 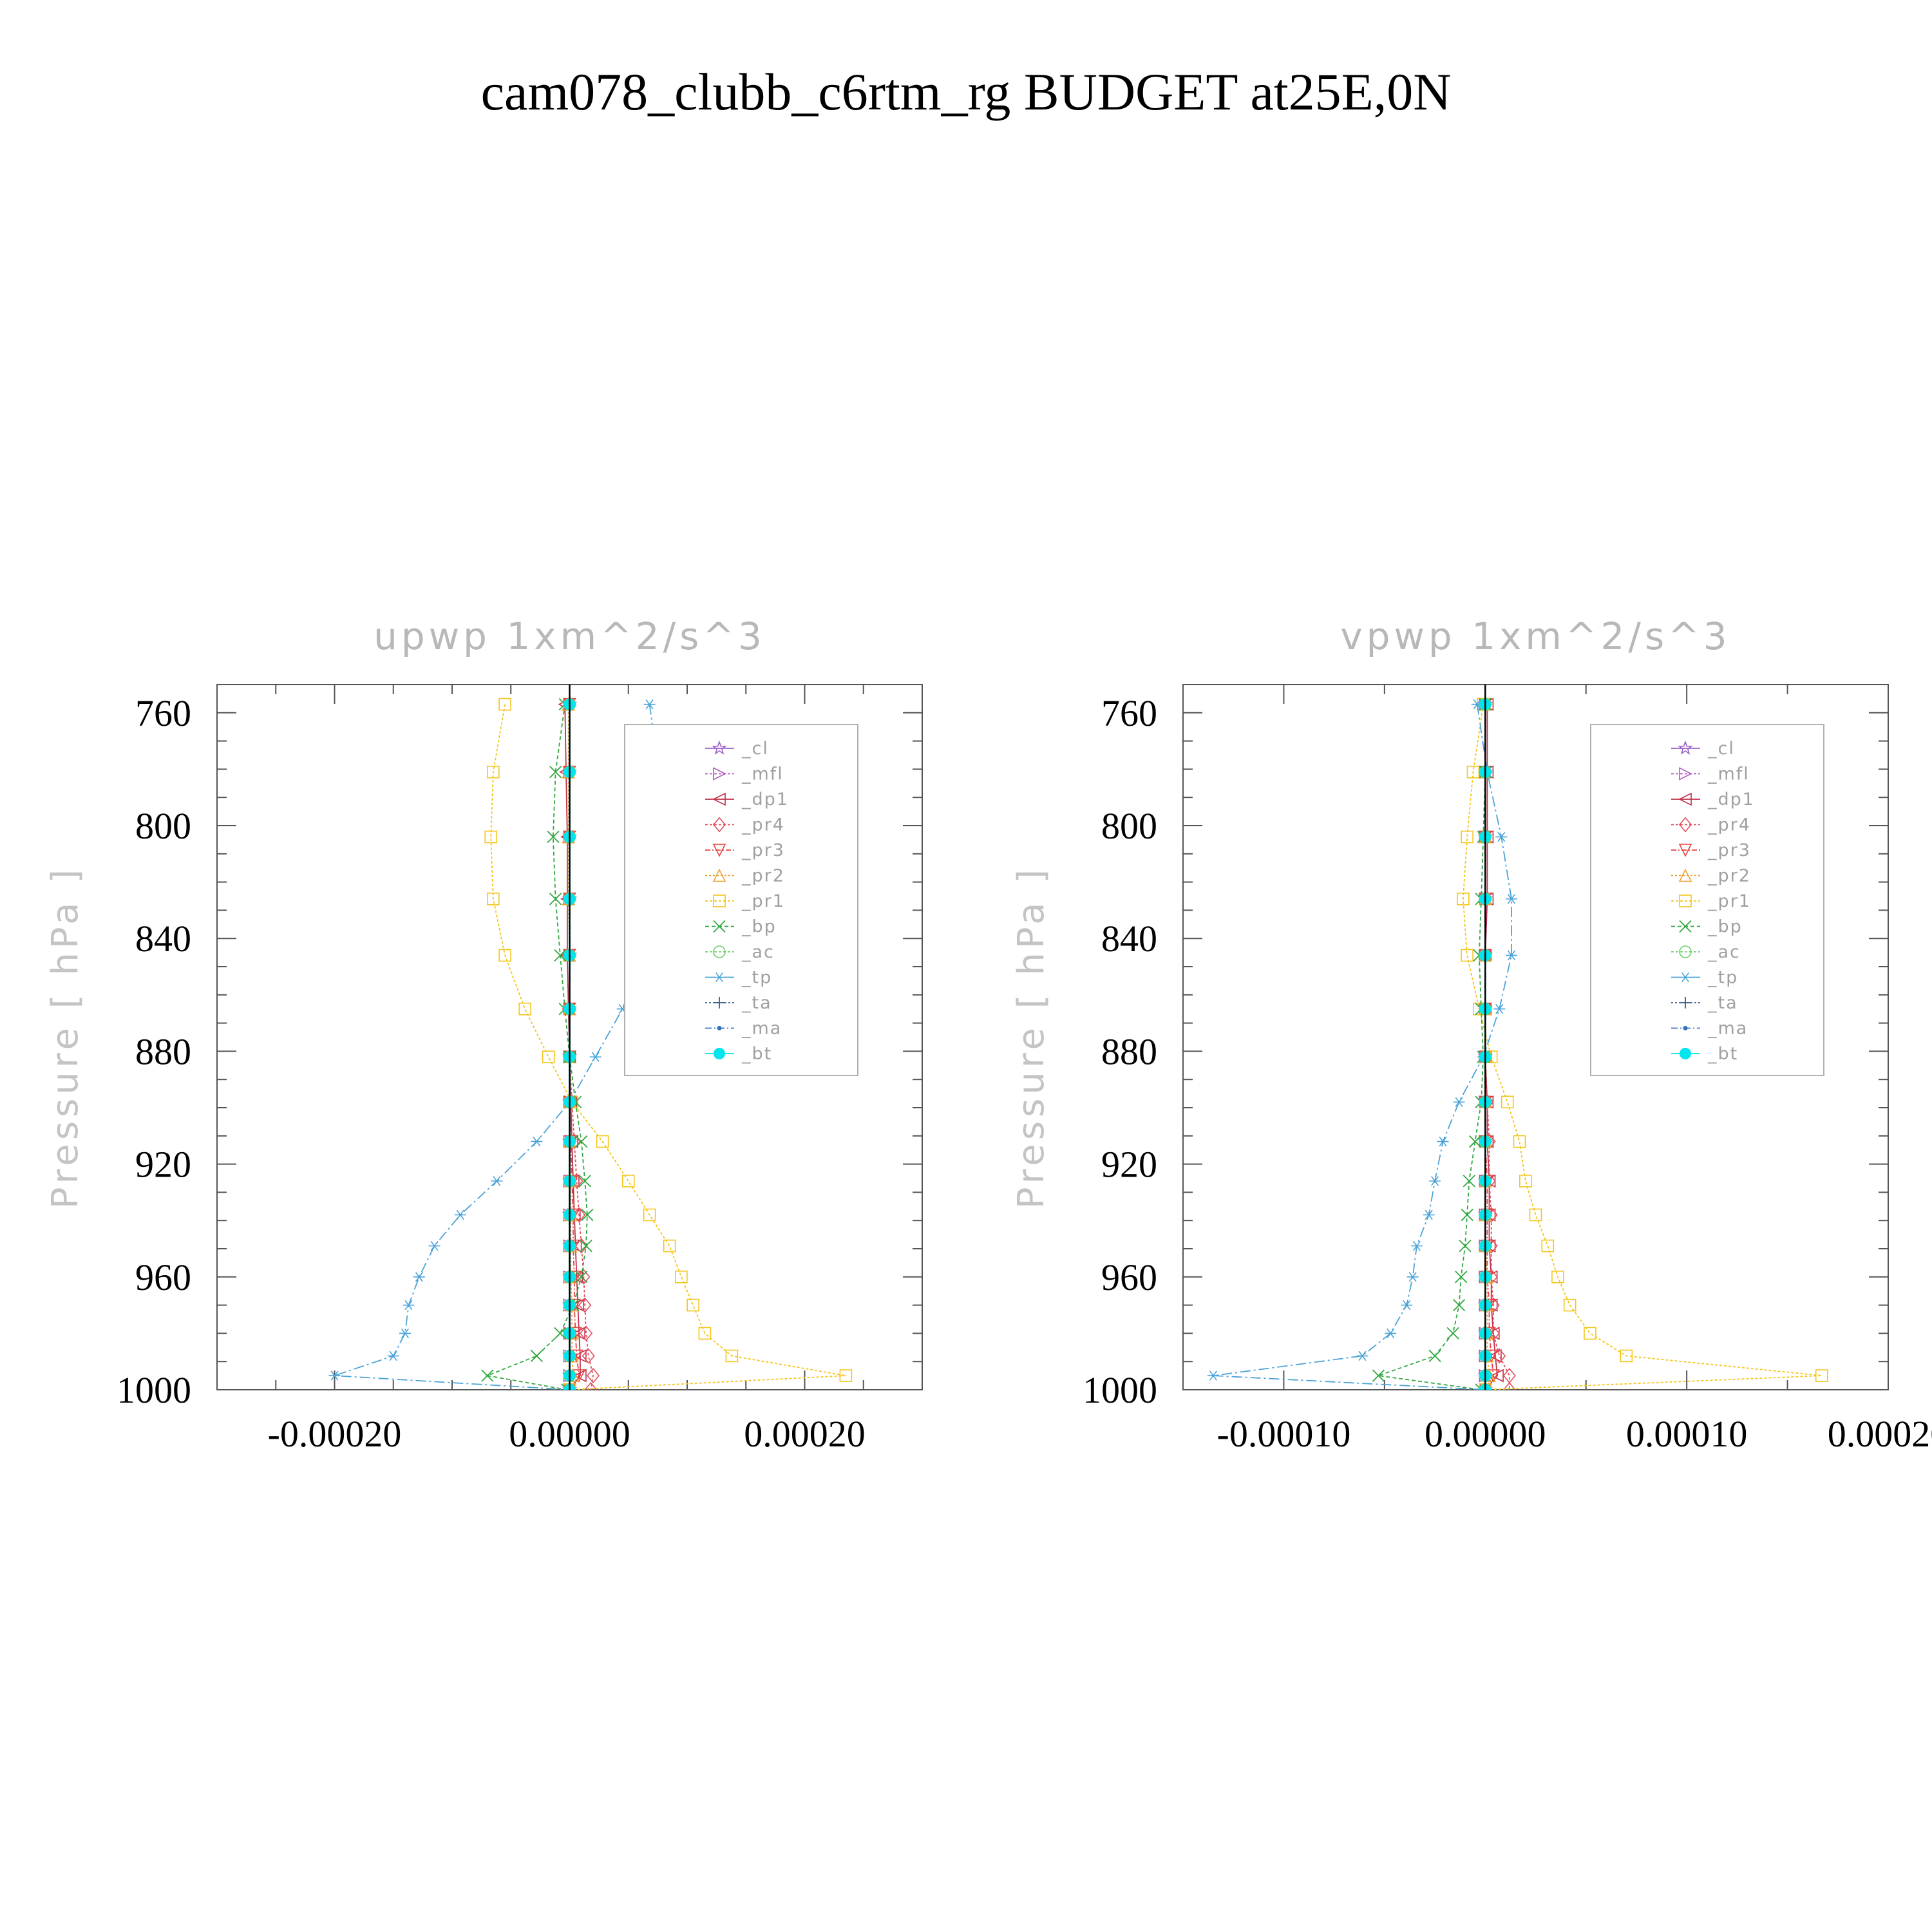 I want to click on legend-label: _mfl, so click(x=762, y=774).